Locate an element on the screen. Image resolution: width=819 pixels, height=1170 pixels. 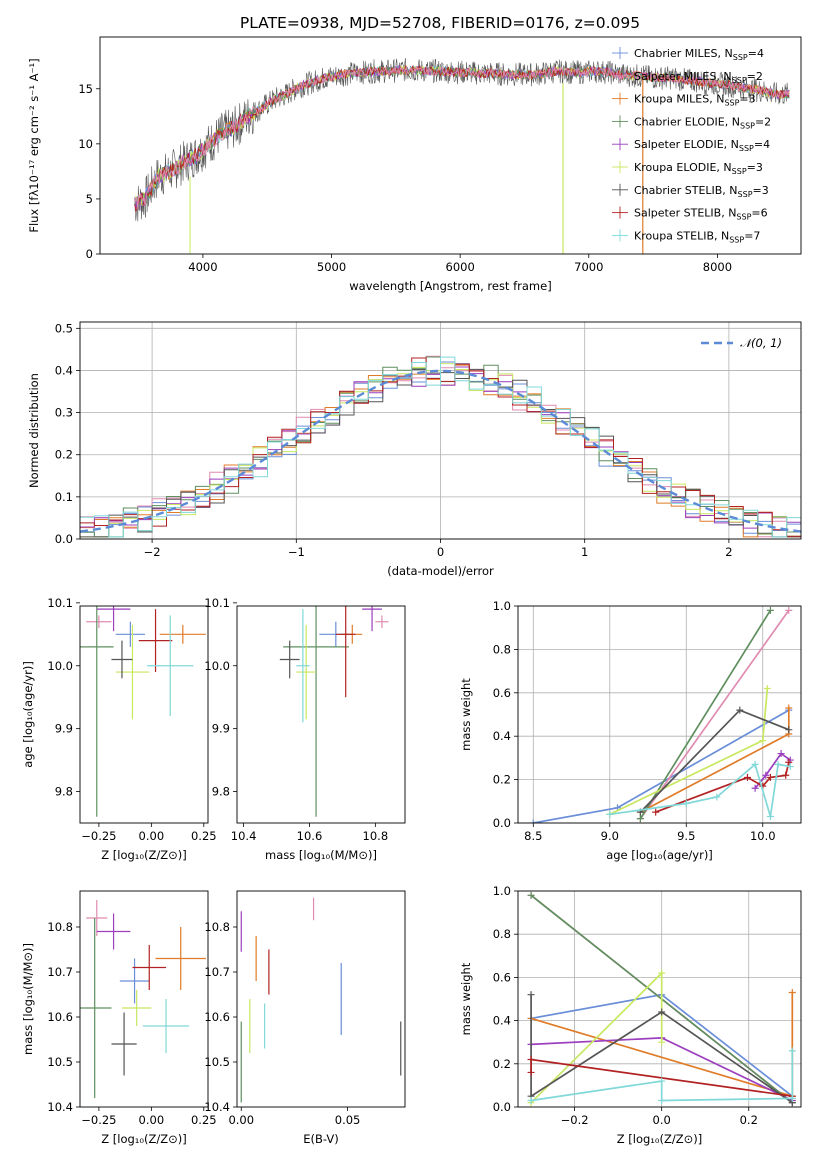
y-tick-label: 10.8 is located at coordinates (217, 927).